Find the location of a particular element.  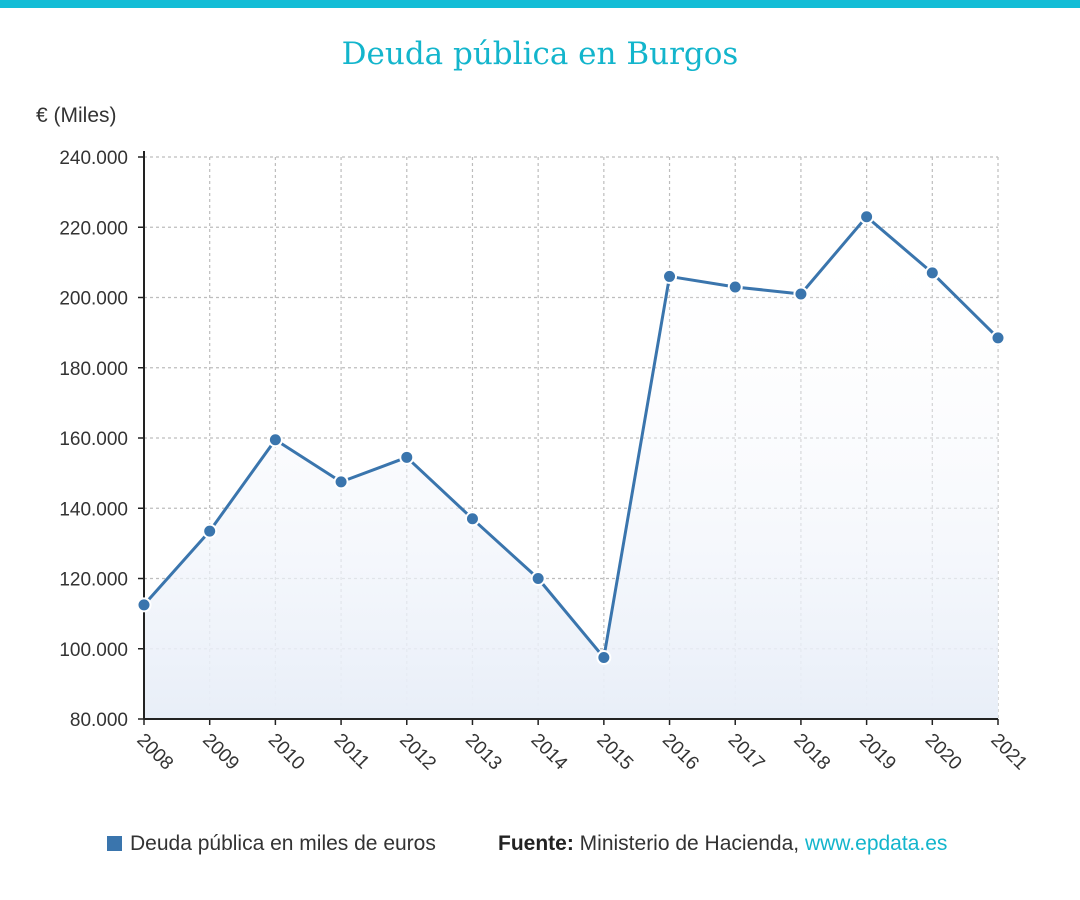

data-point-2020 is located at coordinates (932, 273).